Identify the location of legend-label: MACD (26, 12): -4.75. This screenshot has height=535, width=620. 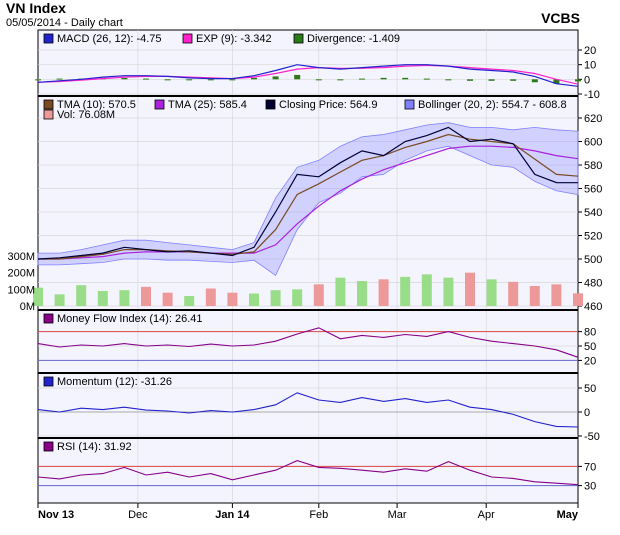
(109, 39).